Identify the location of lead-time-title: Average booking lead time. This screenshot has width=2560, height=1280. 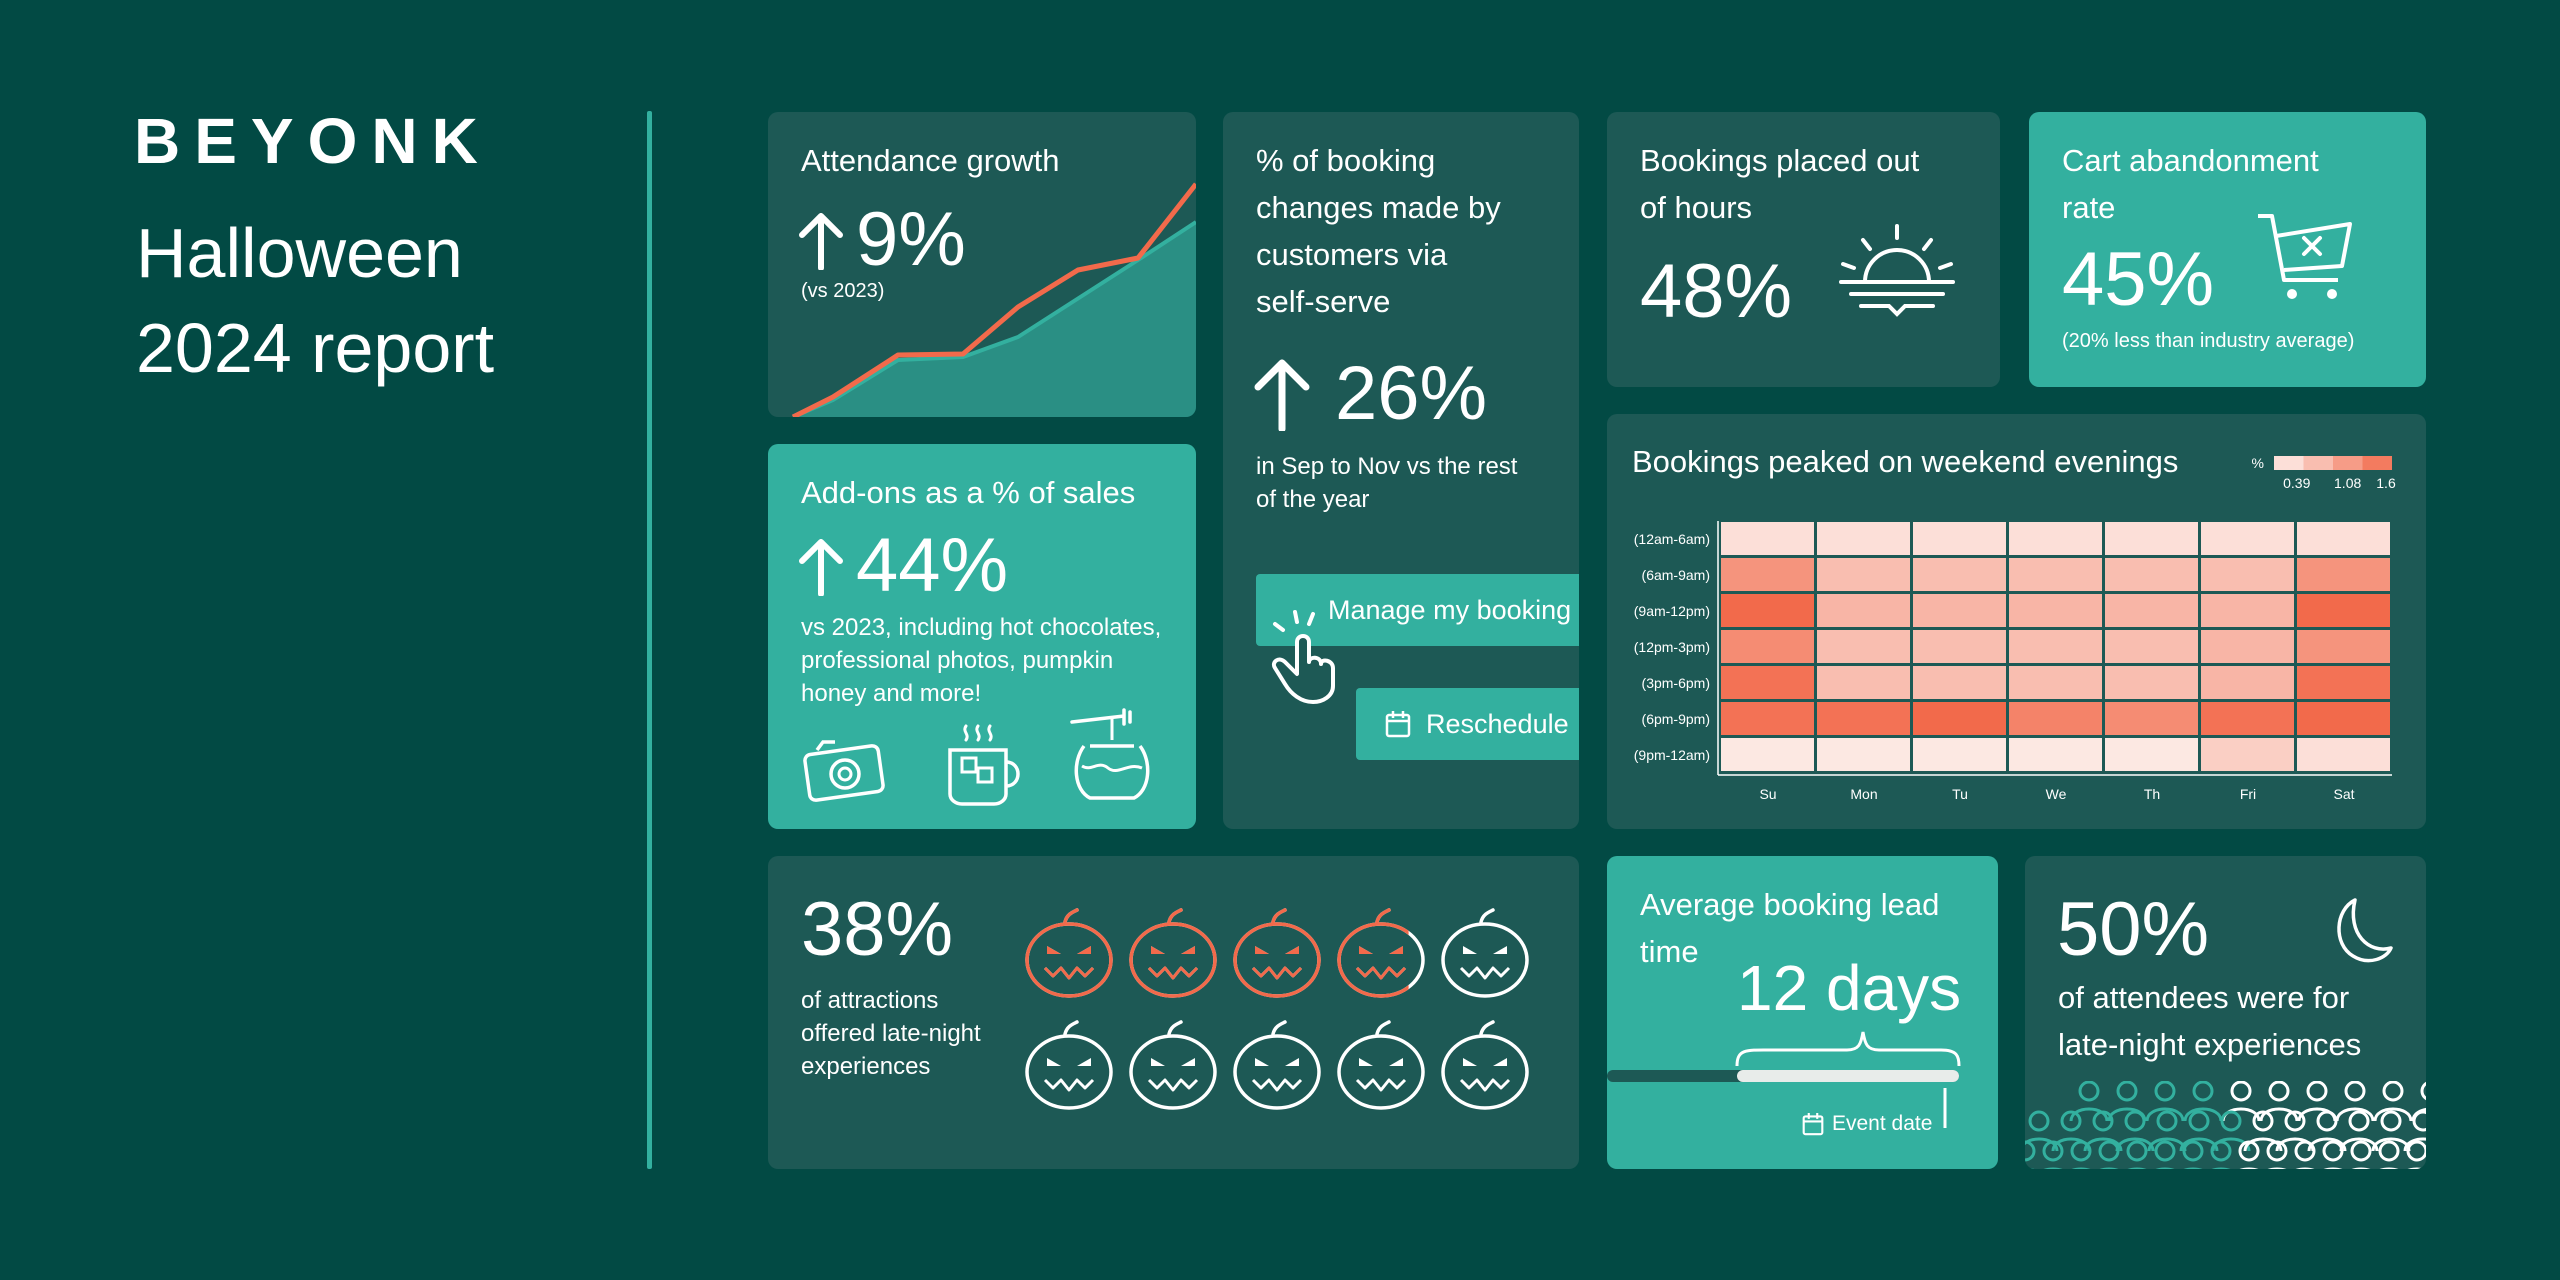
(1789, 928).